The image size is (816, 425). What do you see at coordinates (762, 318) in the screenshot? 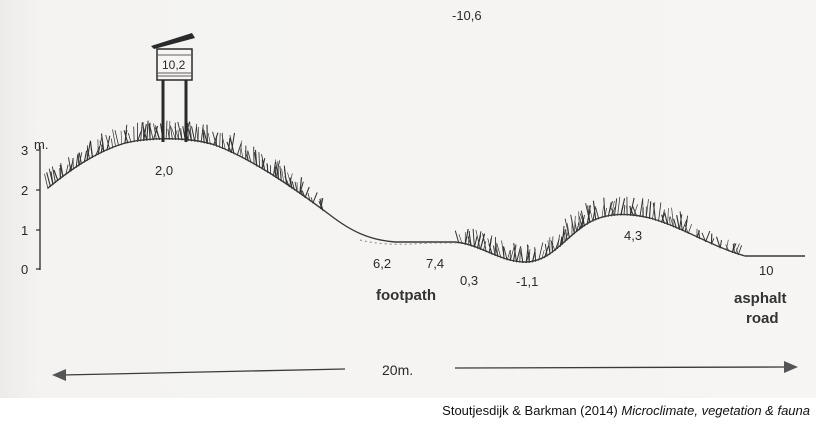
I see `road-label: road` at bounding box center [762, 318].